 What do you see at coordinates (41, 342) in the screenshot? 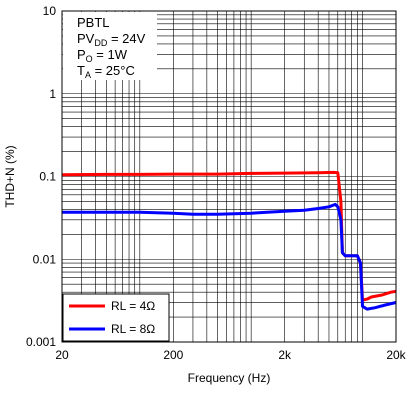
I see `y-tick-label: 0.001` at bounding box center [41, 342].